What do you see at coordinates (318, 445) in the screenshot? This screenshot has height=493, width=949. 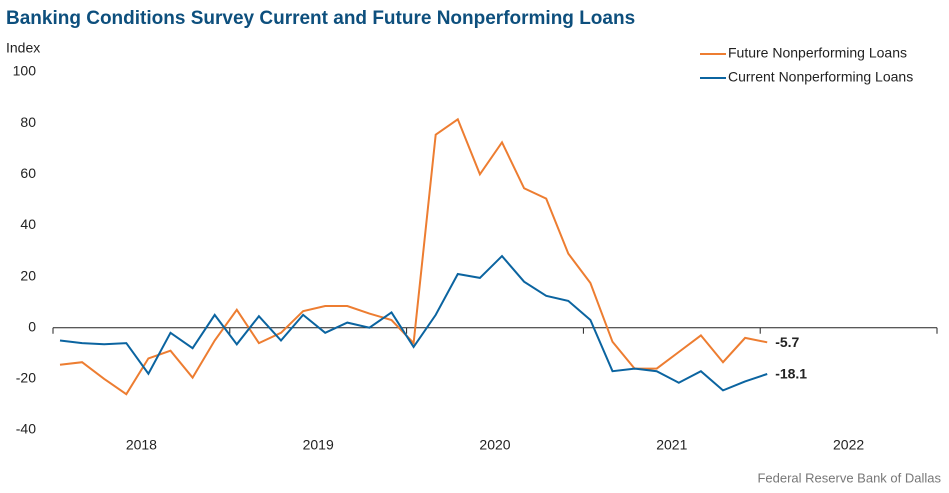 I see `x-tick-label: 2019` at bounding box center [318, 445].